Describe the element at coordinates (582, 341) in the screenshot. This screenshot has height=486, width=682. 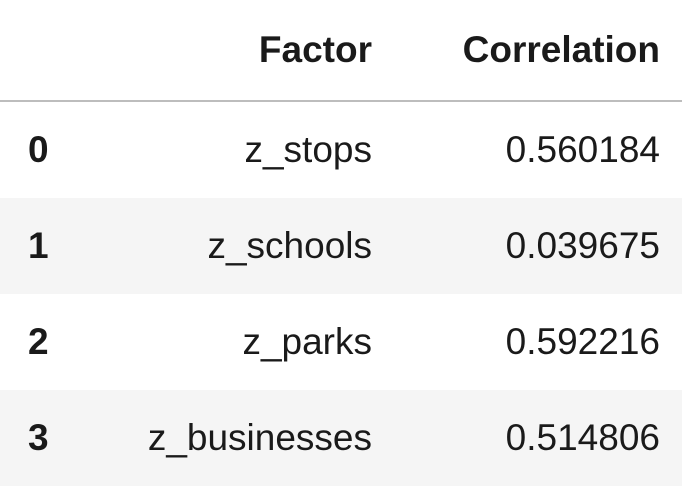
I see `correlation-cell: 0.592216` at that location.